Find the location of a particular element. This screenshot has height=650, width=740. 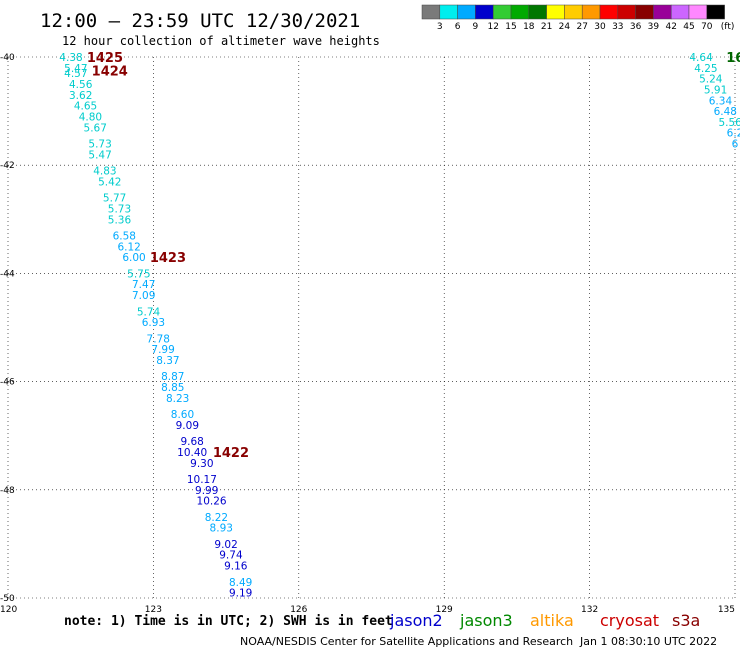

swh-point-label: 4.25 is located at coordinates (705, 69).